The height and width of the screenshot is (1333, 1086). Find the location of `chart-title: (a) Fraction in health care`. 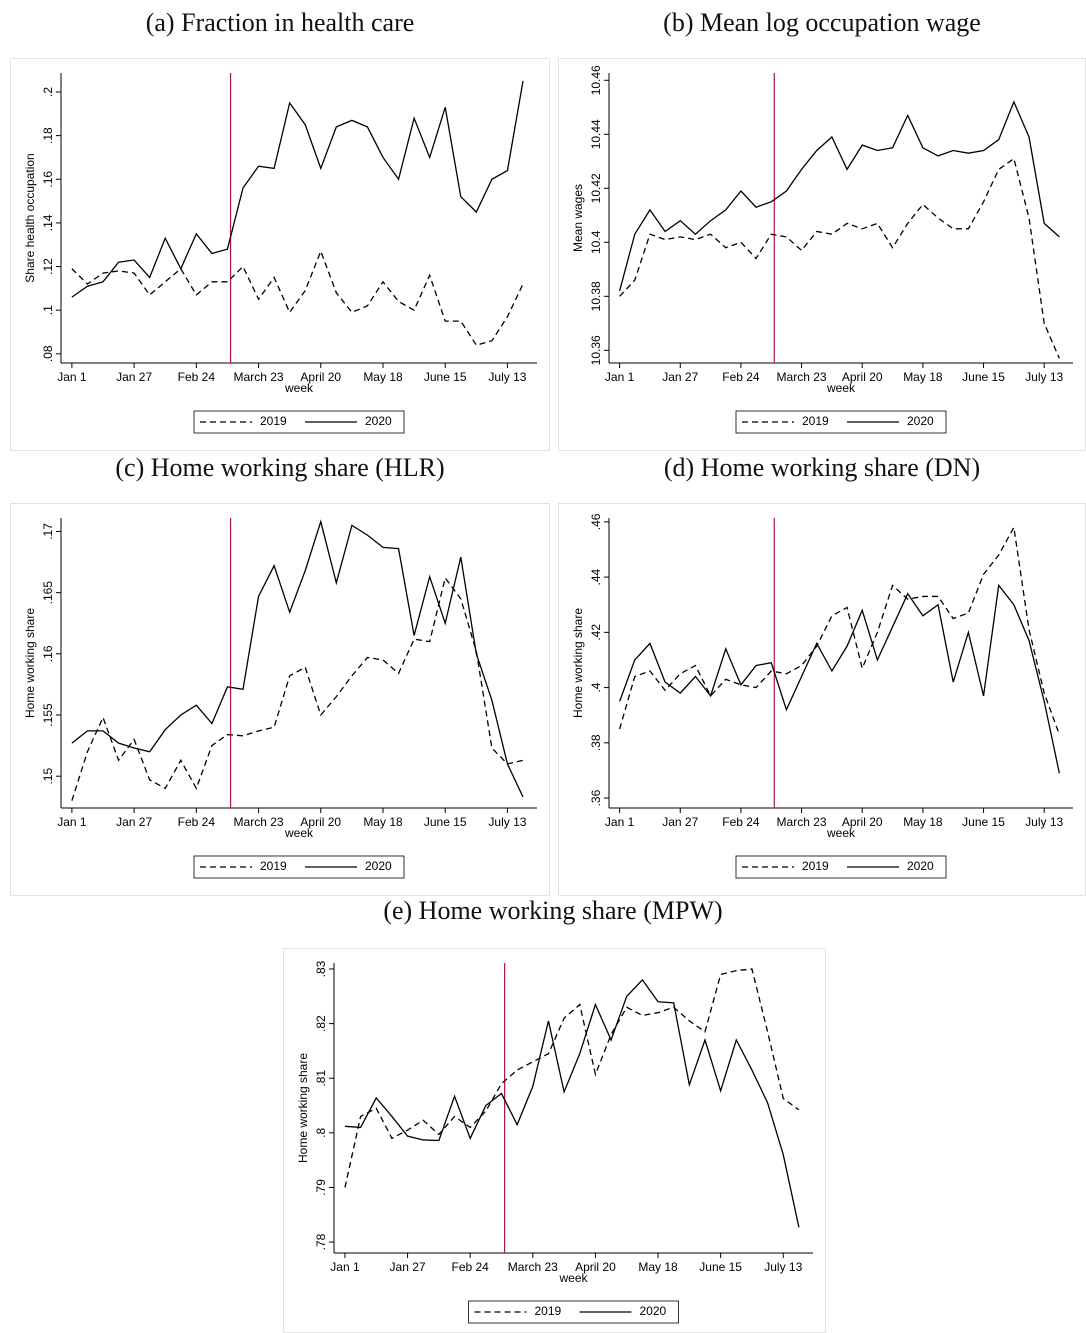

chart-title: (a) Fraction in health care is located at coordinates (280, 22).